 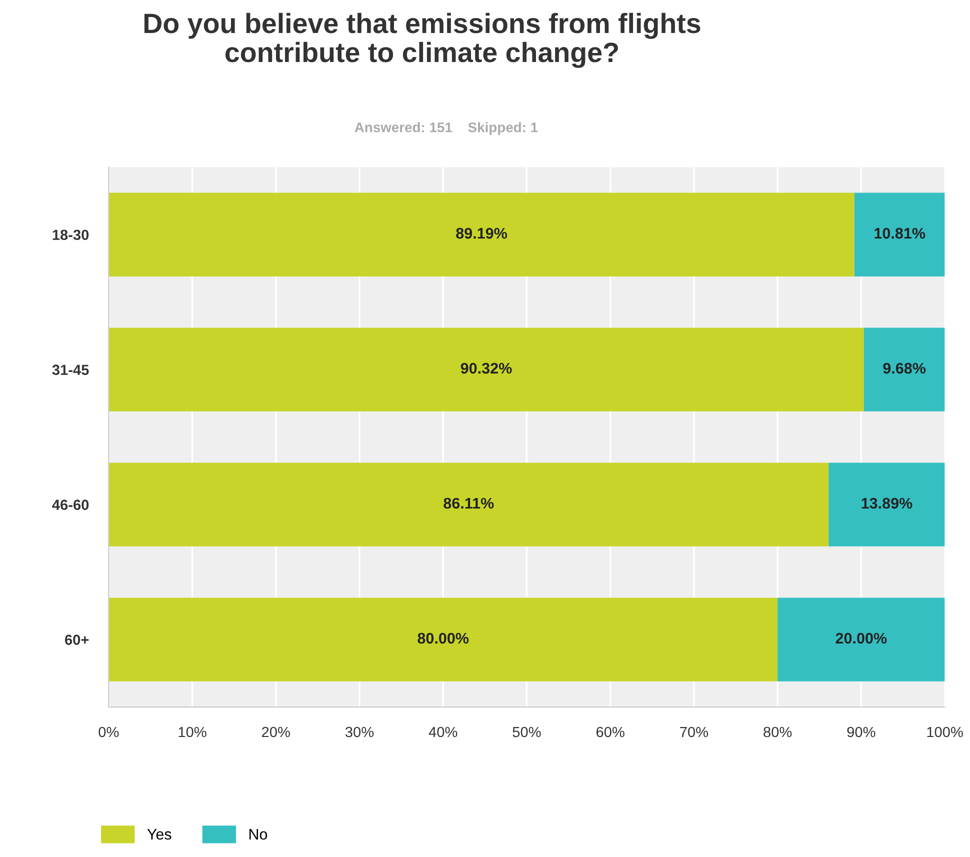 I want to click on data-label: 86.11%, so click(x=469, y=503).